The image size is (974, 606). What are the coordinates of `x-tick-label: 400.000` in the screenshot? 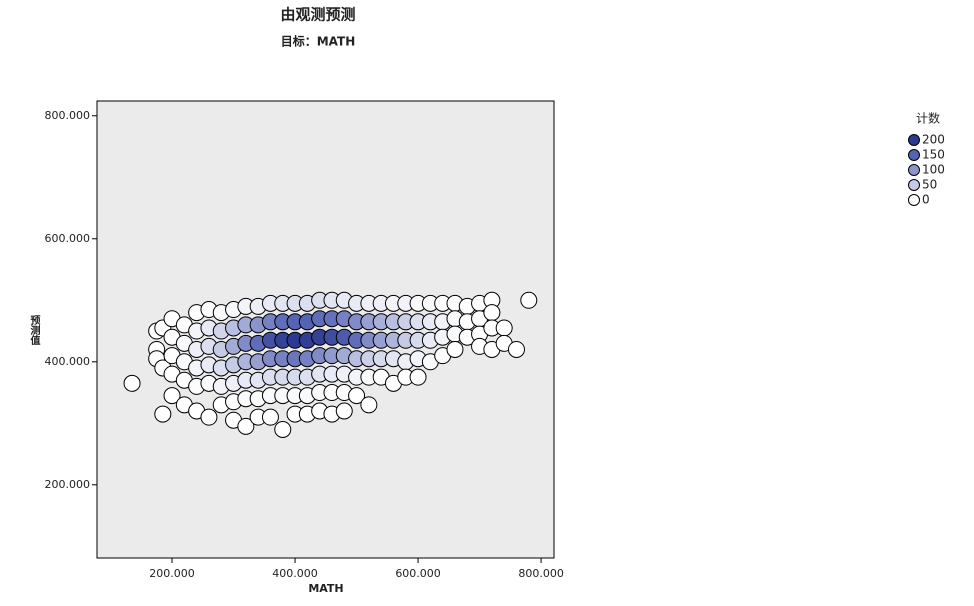 It's located at (295, 573).